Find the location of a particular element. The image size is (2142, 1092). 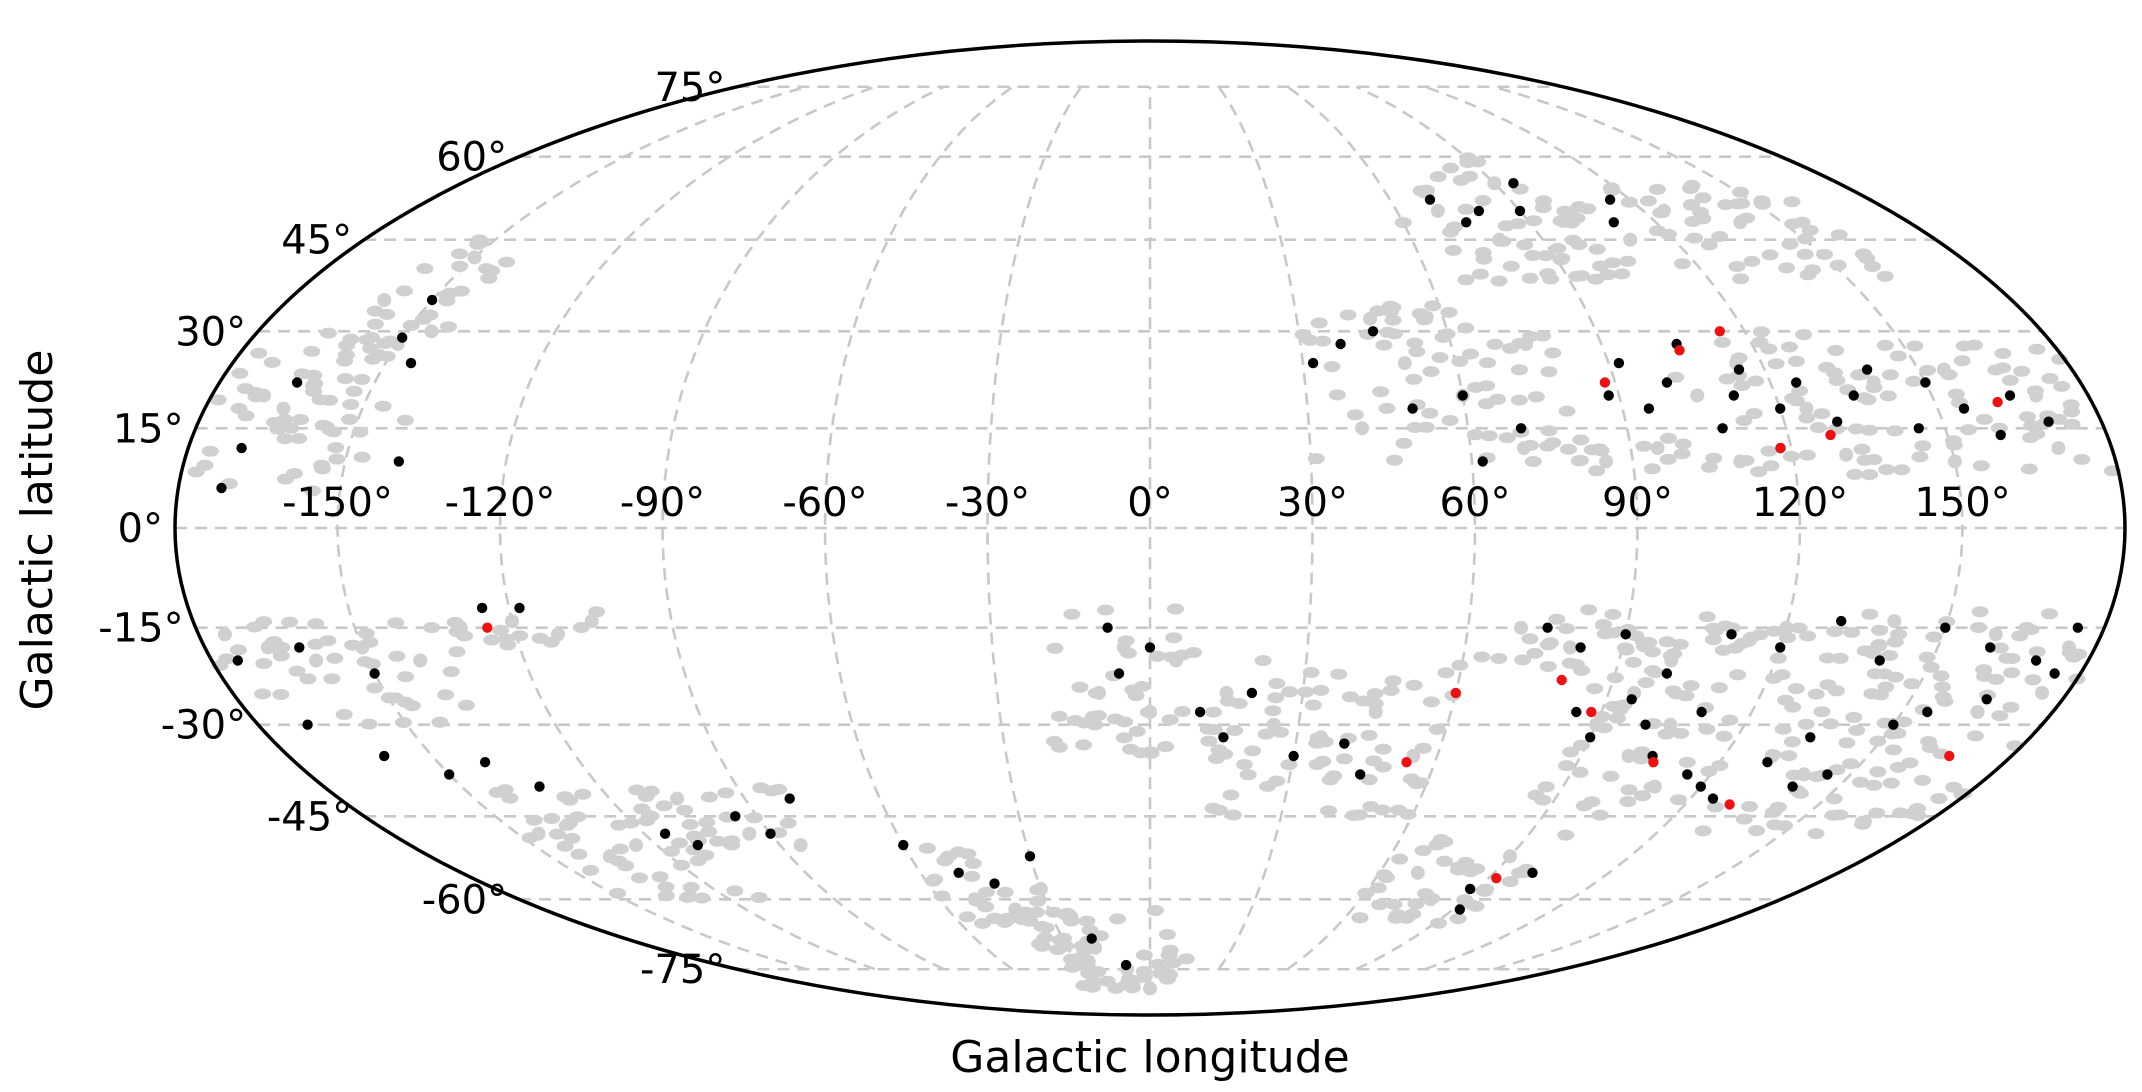

y-tick-label: 45° is located at coordinates (316, 241).